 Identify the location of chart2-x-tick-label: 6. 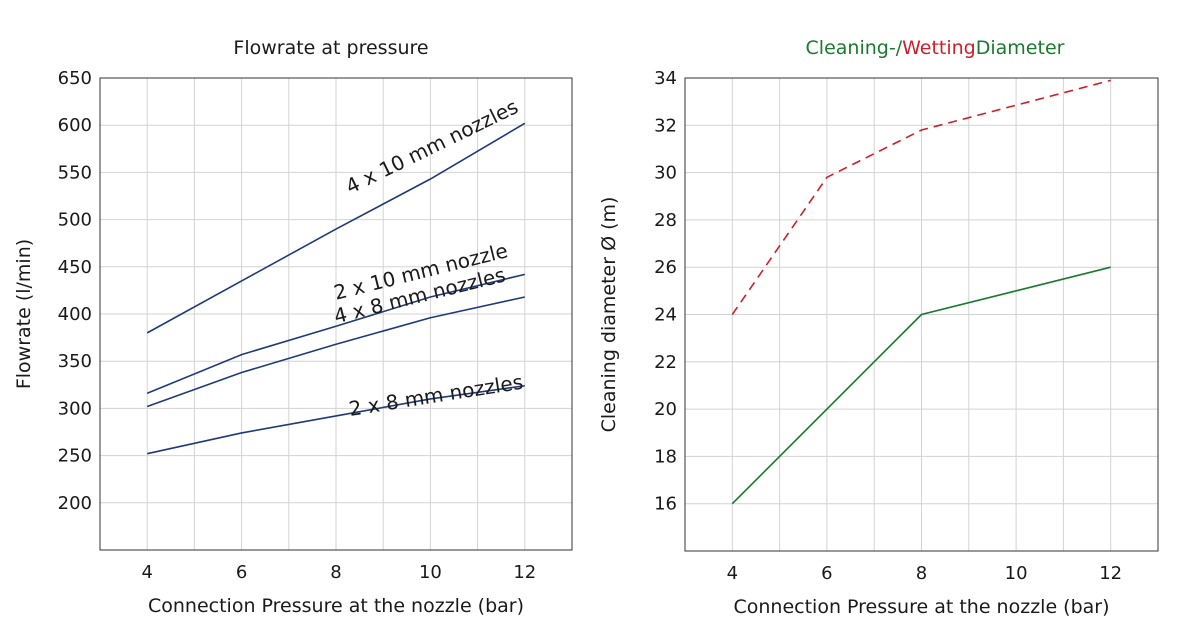
(826, 573).